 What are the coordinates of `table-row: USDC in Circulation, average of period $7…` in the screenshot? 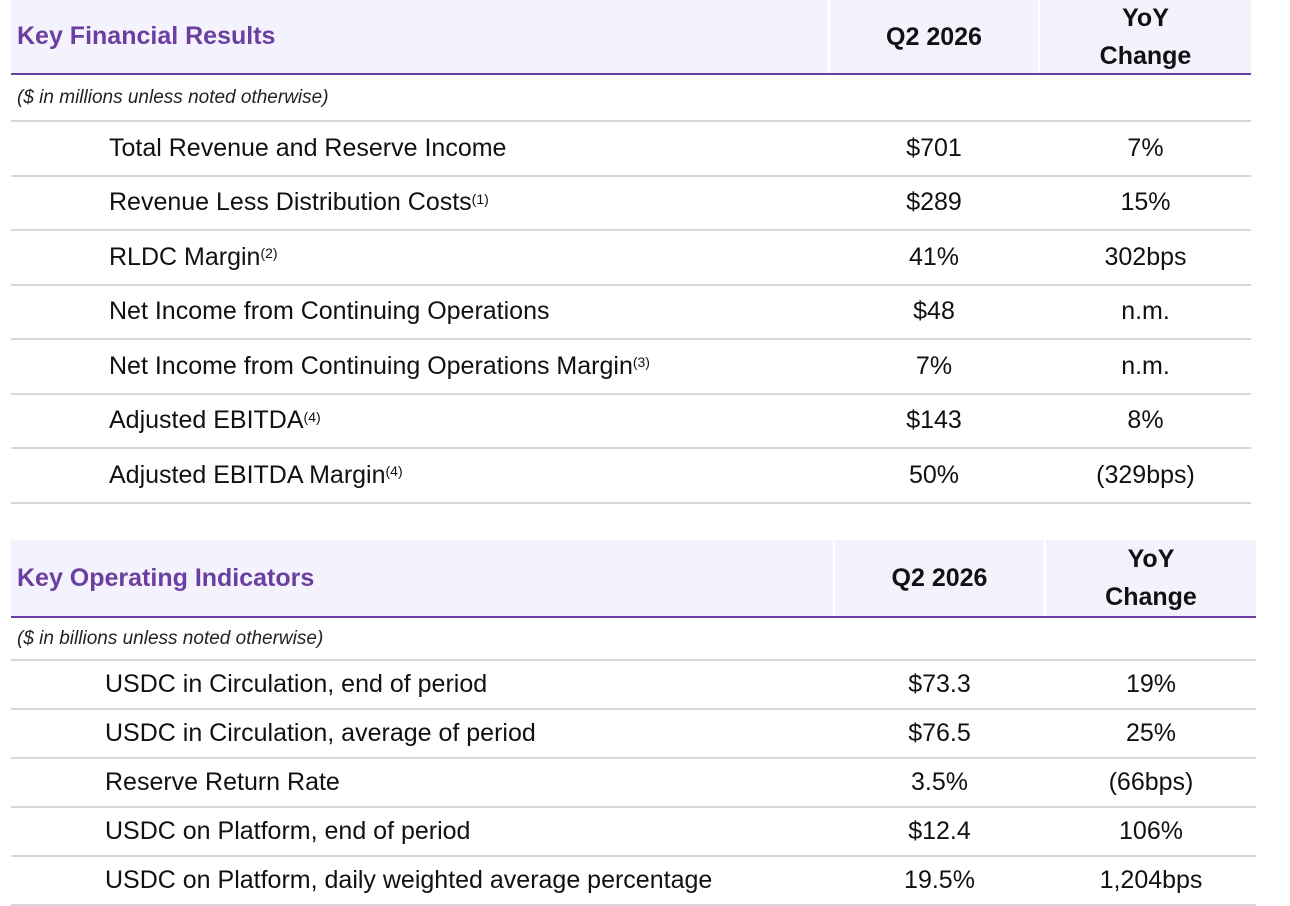 It's located at (633, 734).